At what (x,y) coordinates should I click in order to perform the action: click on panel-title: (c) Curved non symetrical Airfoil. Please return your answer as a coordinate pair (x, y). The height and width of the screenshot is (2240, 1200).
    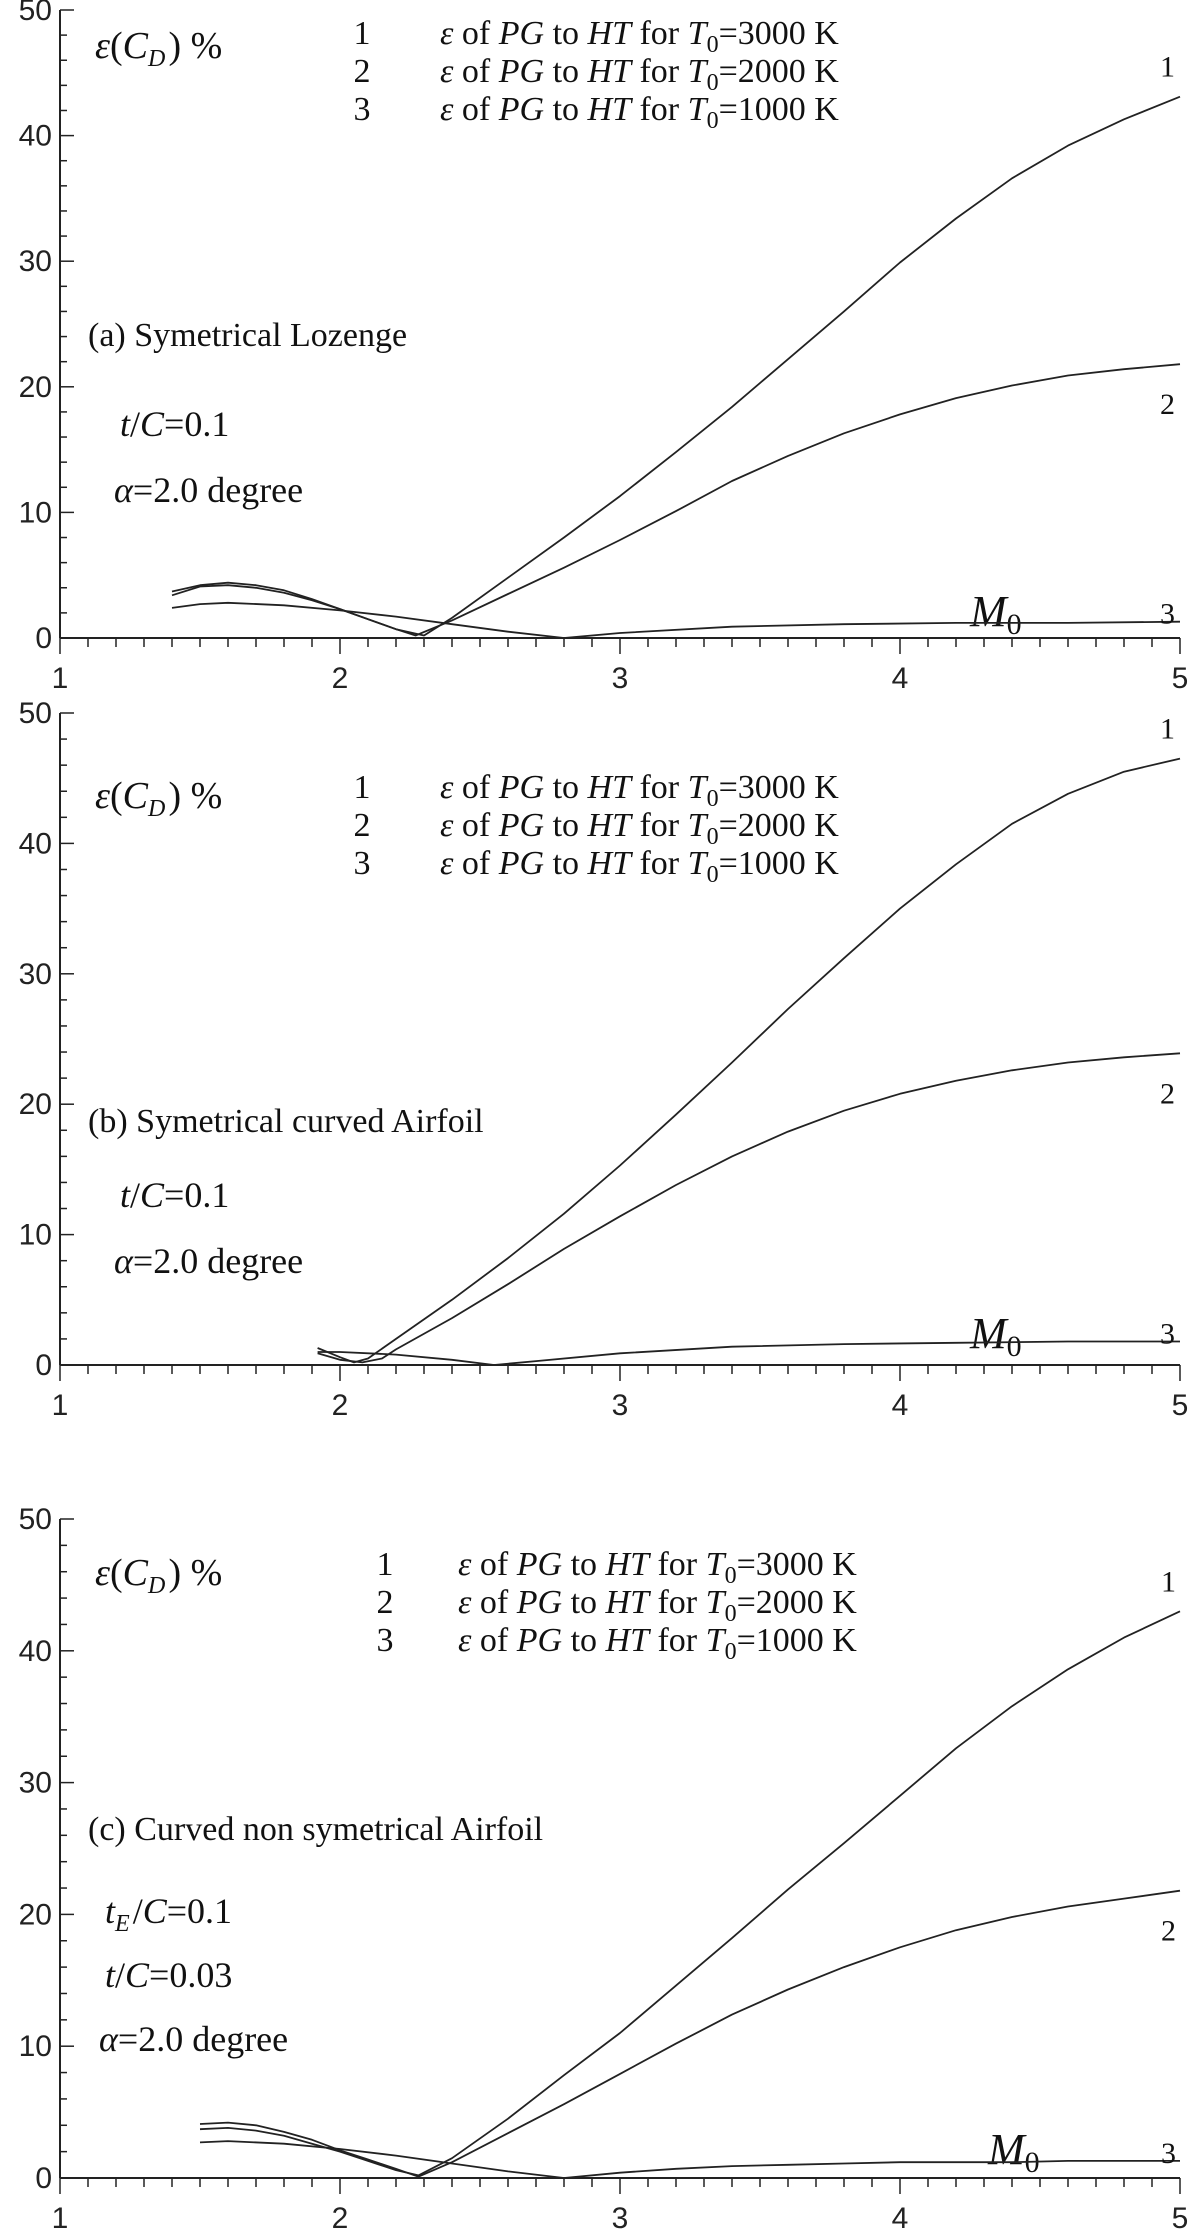
    Looking at the image, I should click on (315, 1829).